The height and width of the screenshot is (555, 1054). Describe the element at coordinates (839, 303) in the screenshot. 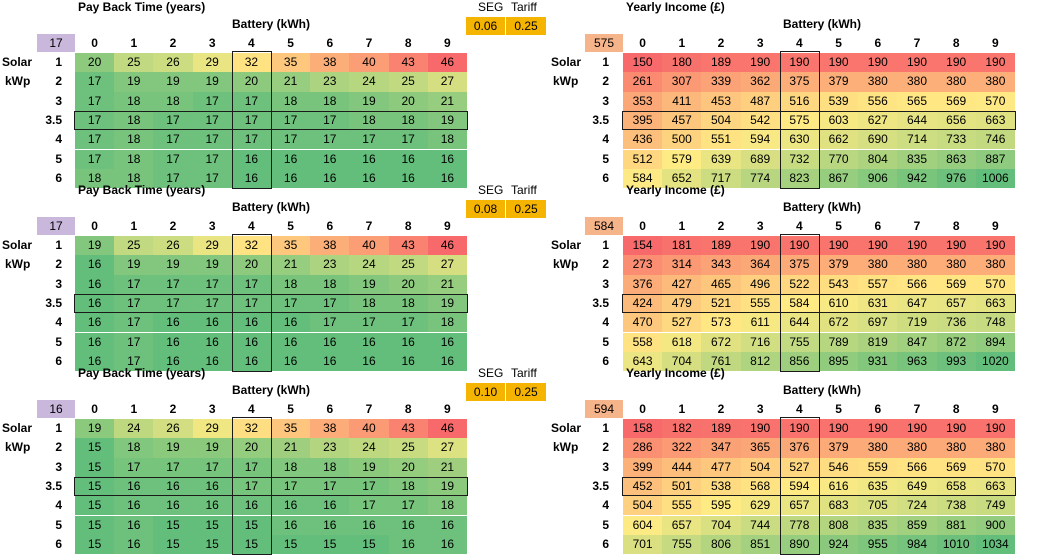

I see `table-cell: 610` at that location.